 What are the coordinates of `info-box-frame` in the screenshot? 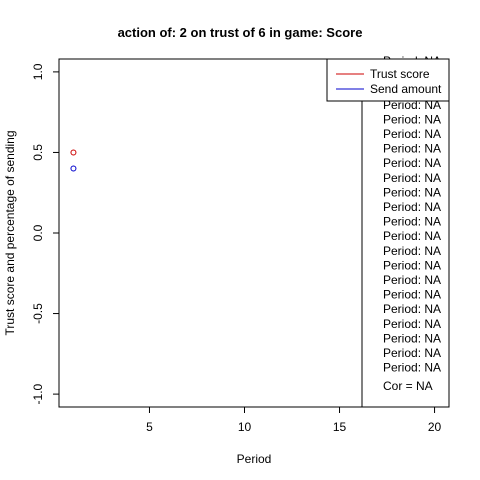 It's located at (405, 233).